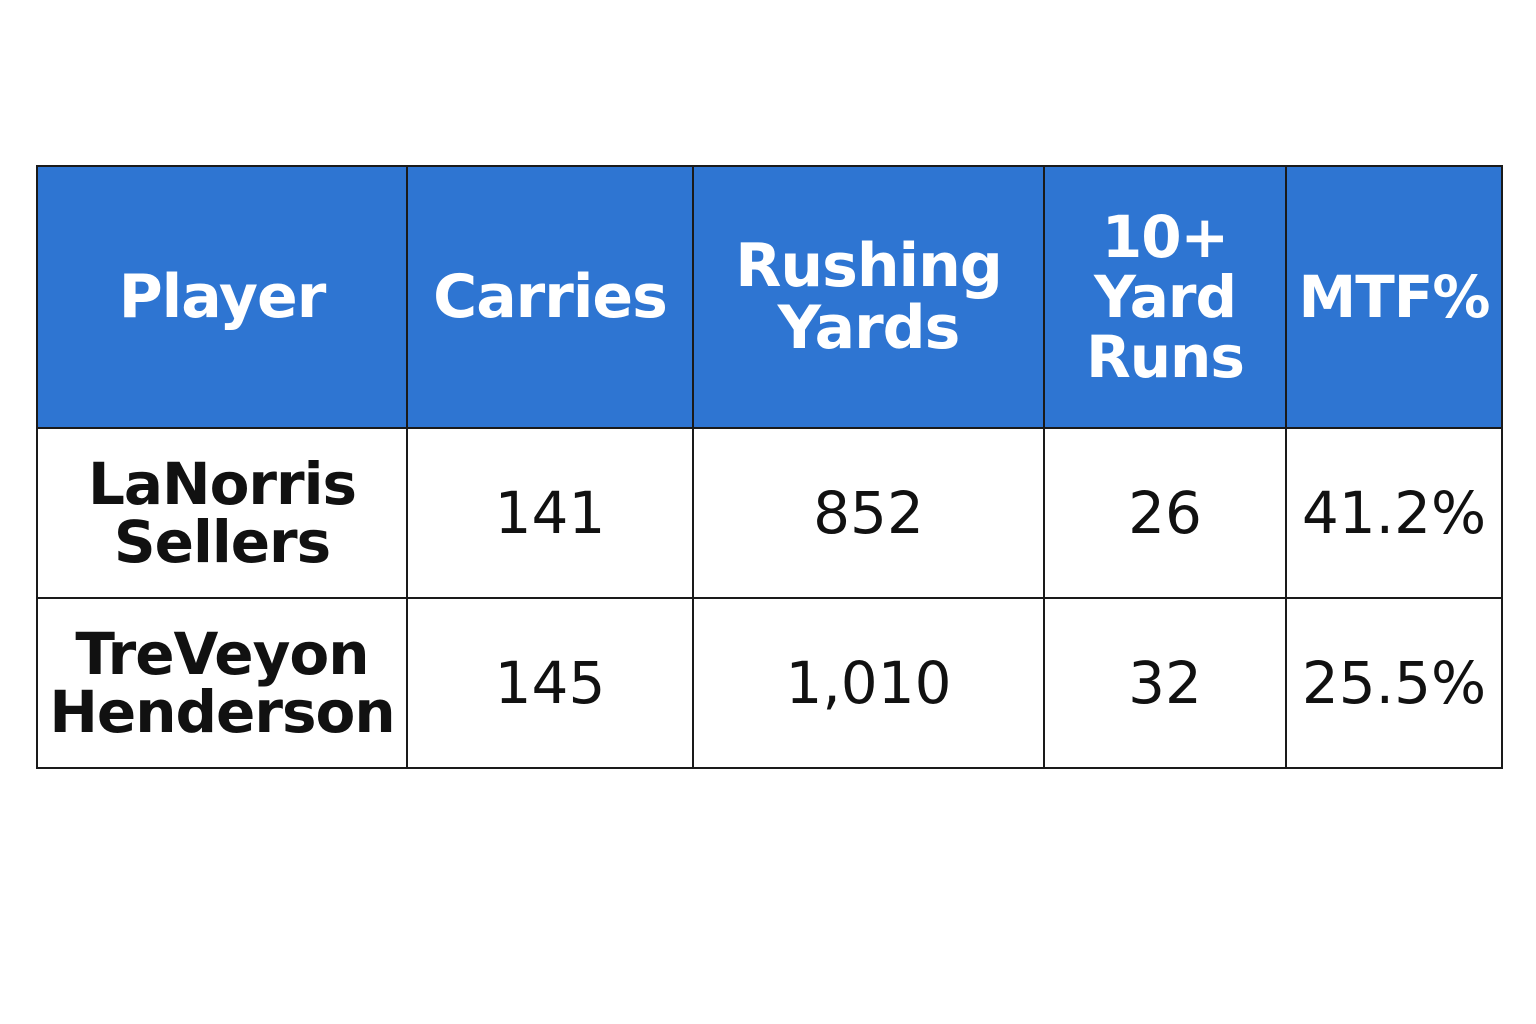  What do you see at coordinates (222, 542) in the screenshot?
I see `player-name-line: Sellers` at bounding box center [222, 542].